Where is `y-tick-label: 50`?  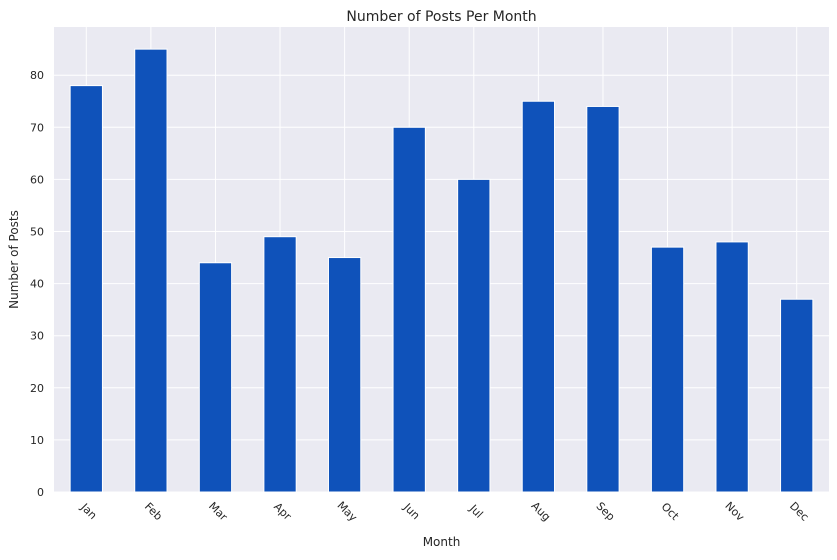
y-tick-label: 50 is located at coordinates (37, 231).